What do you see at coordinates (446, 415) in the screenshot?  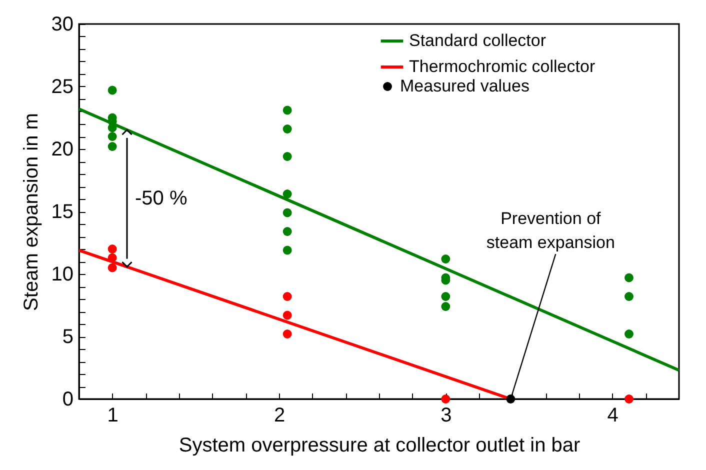 I see `x-tick-label: 3` at bounding box center [446, 415].